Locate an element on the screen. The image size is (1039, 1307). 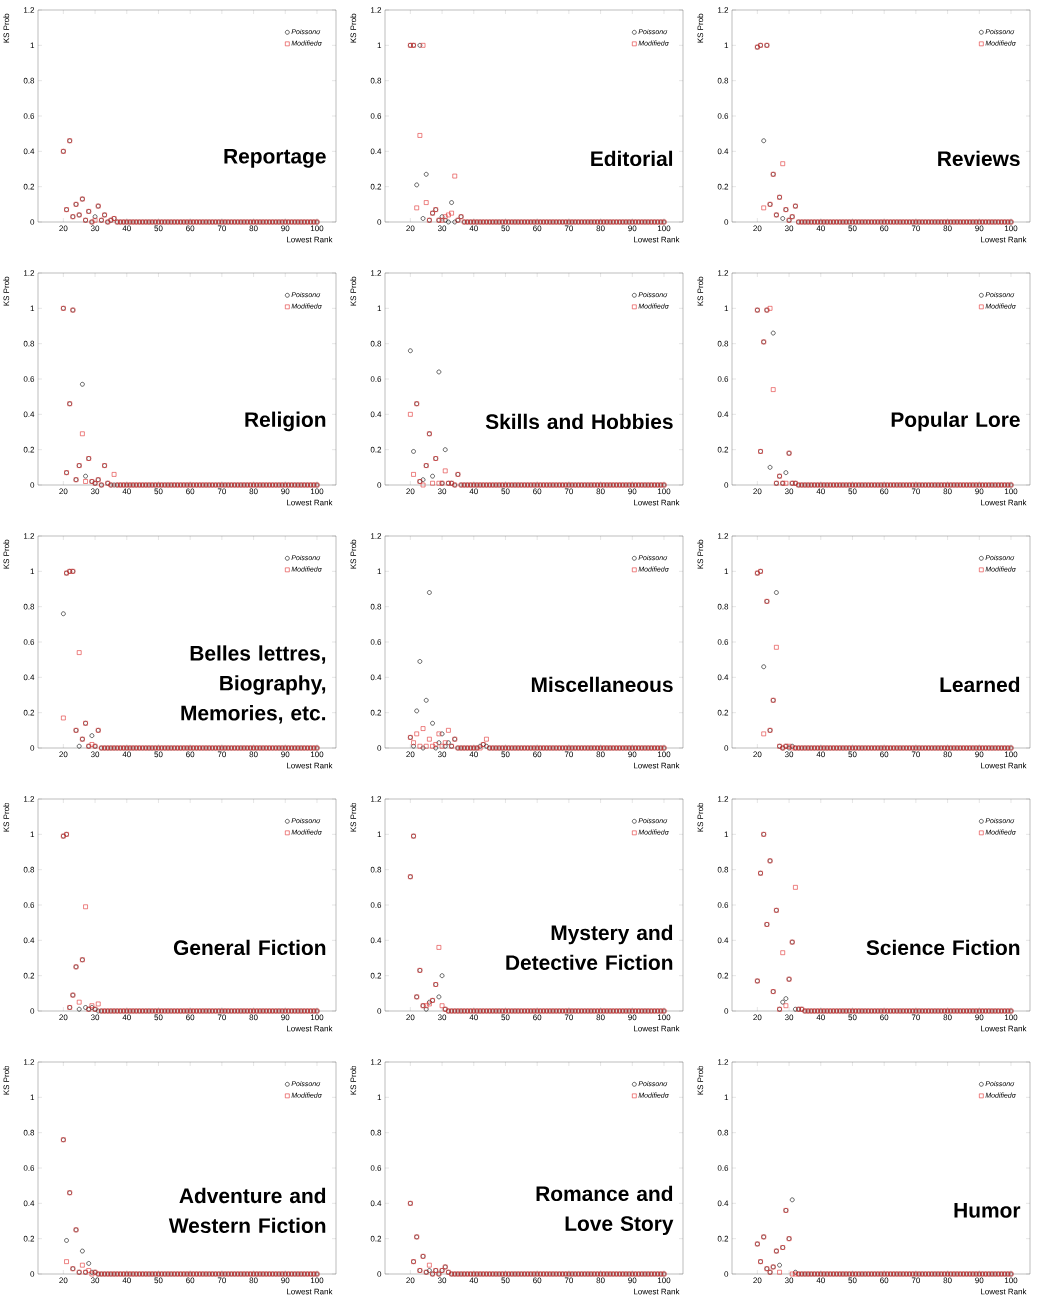
text: Editorial is located at coordinates (632, 158).